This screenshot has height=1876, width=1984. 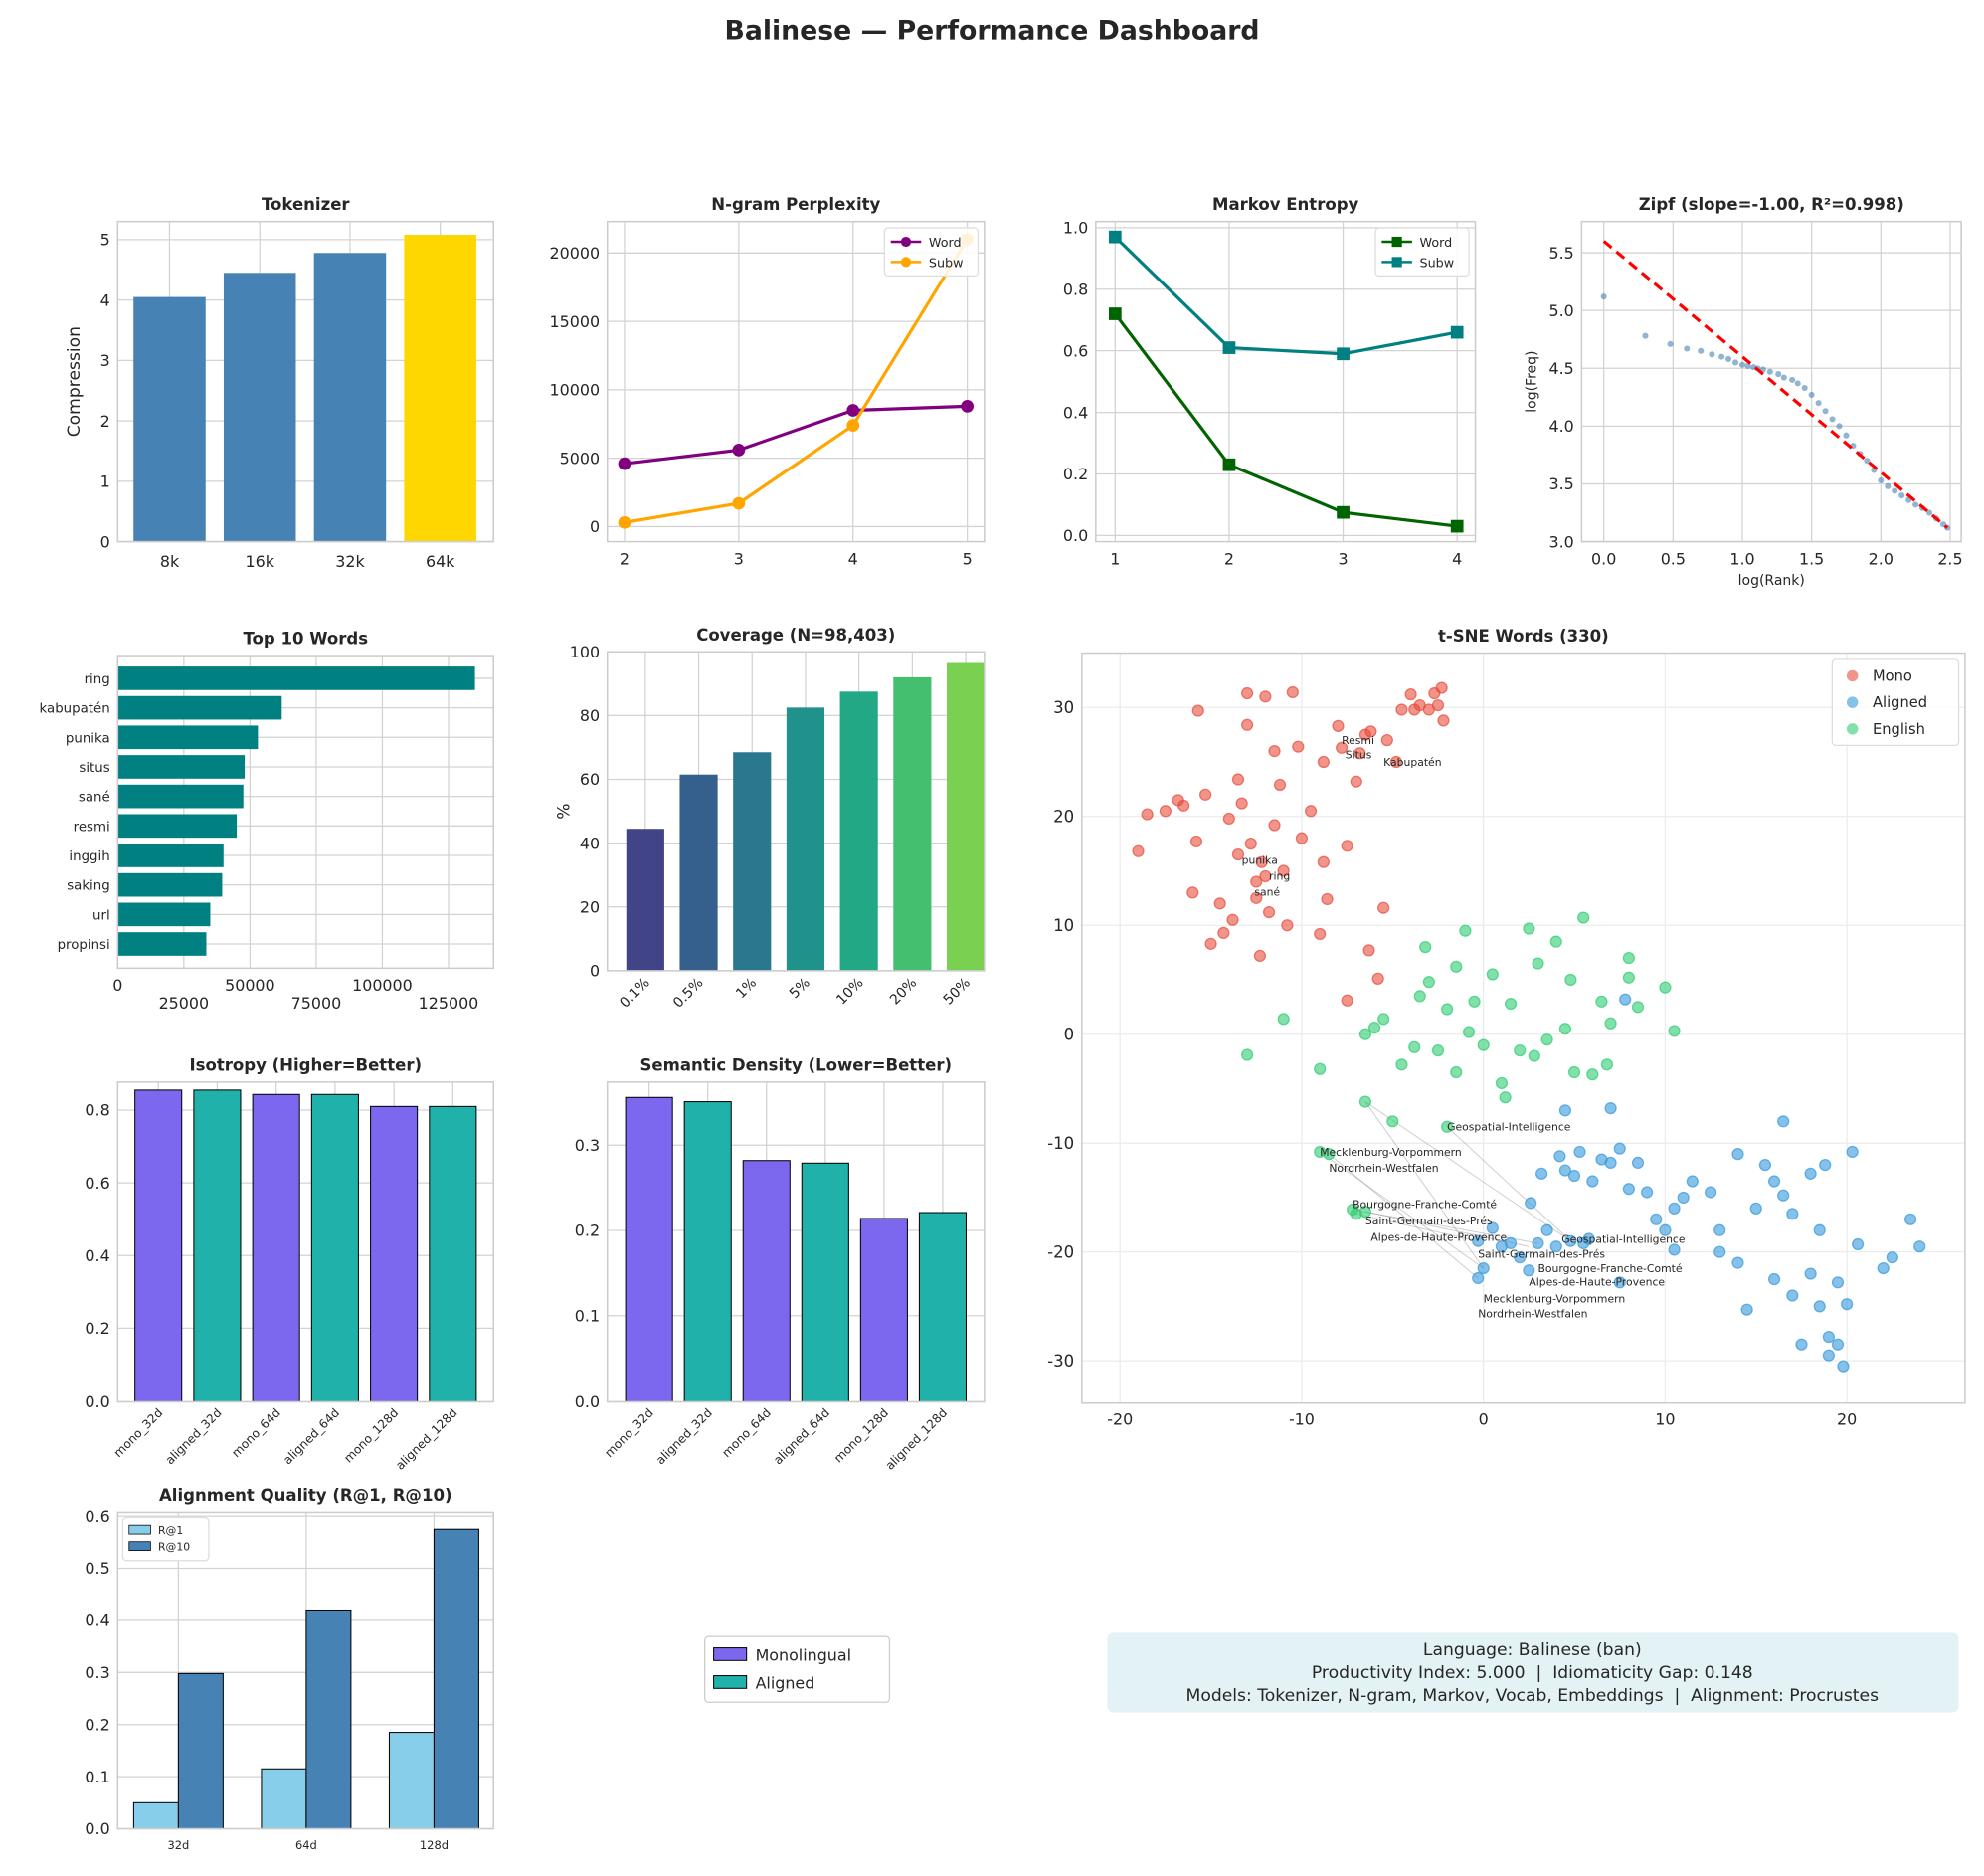 I want to click on y-tick-label: 0.5, so click(x=97, y=1568).